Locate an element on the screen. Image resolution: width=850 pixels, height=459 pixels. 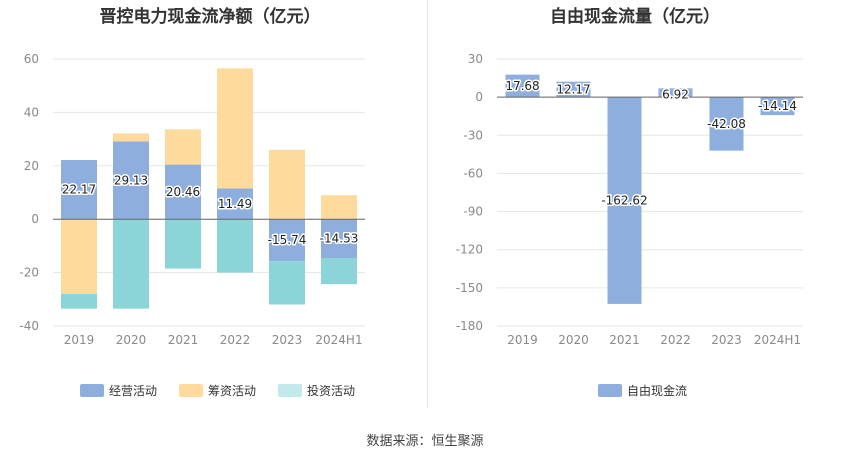
legend-item-financing: 筹资活动 is located at coordinates (217, 390).